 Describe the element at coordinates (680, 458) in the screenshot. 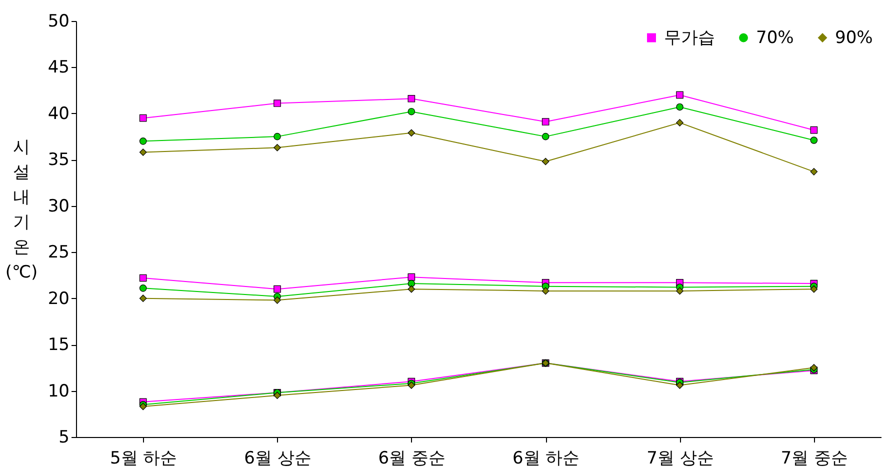

I see `x-tick-label: 7월 상순` at that location.